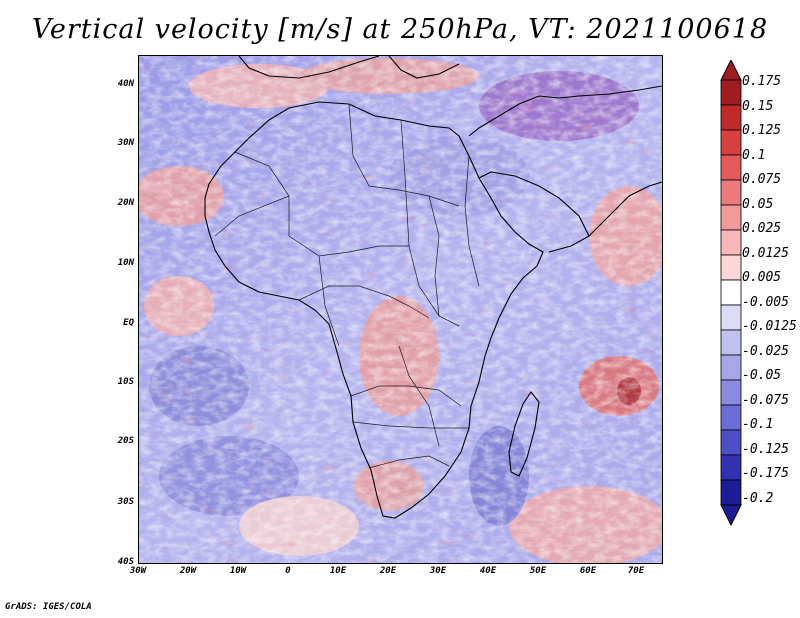 This screenshot has width=800, height=618. What do you see at coordinates (125, 203) in the screenshot?
I see `lat-label-20n: 20N` at bounding box center [125, 203].